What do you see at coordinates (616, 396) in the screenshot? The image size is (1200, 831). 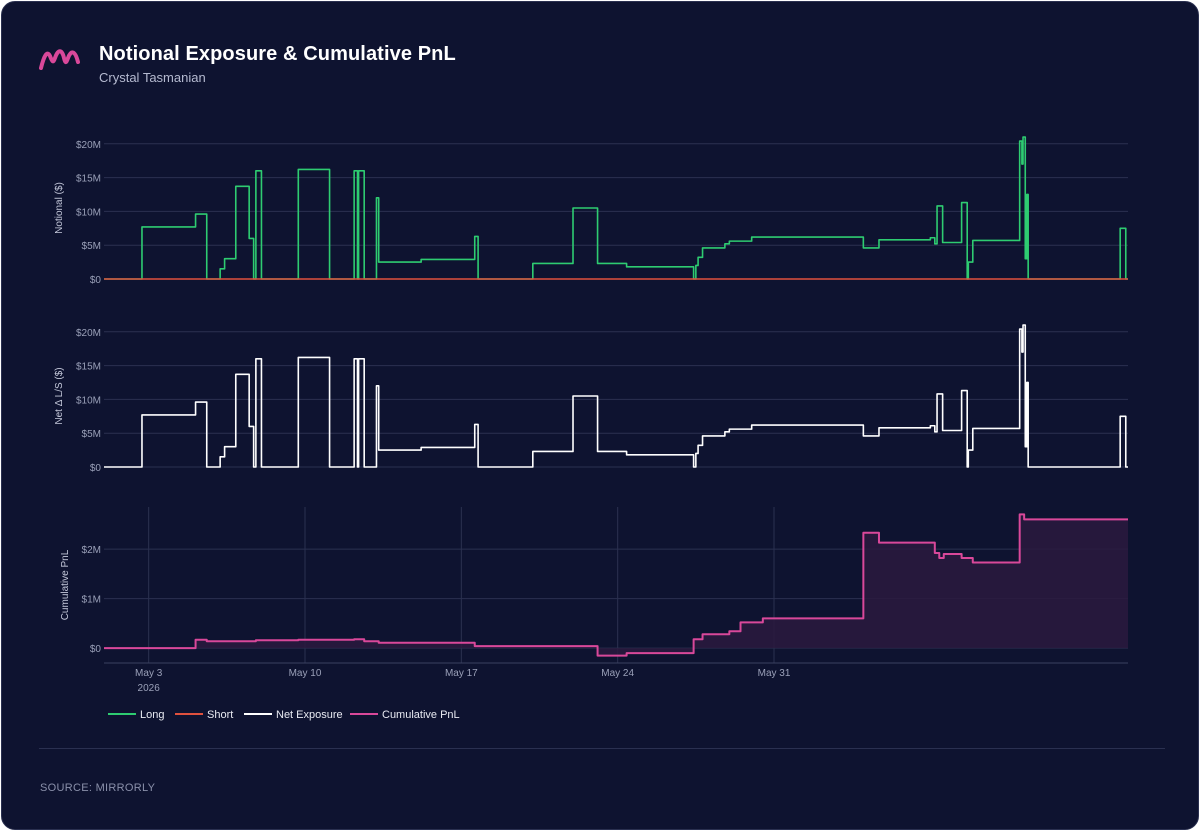 I see `net-exposure-line` at bounding box center [616, 396].